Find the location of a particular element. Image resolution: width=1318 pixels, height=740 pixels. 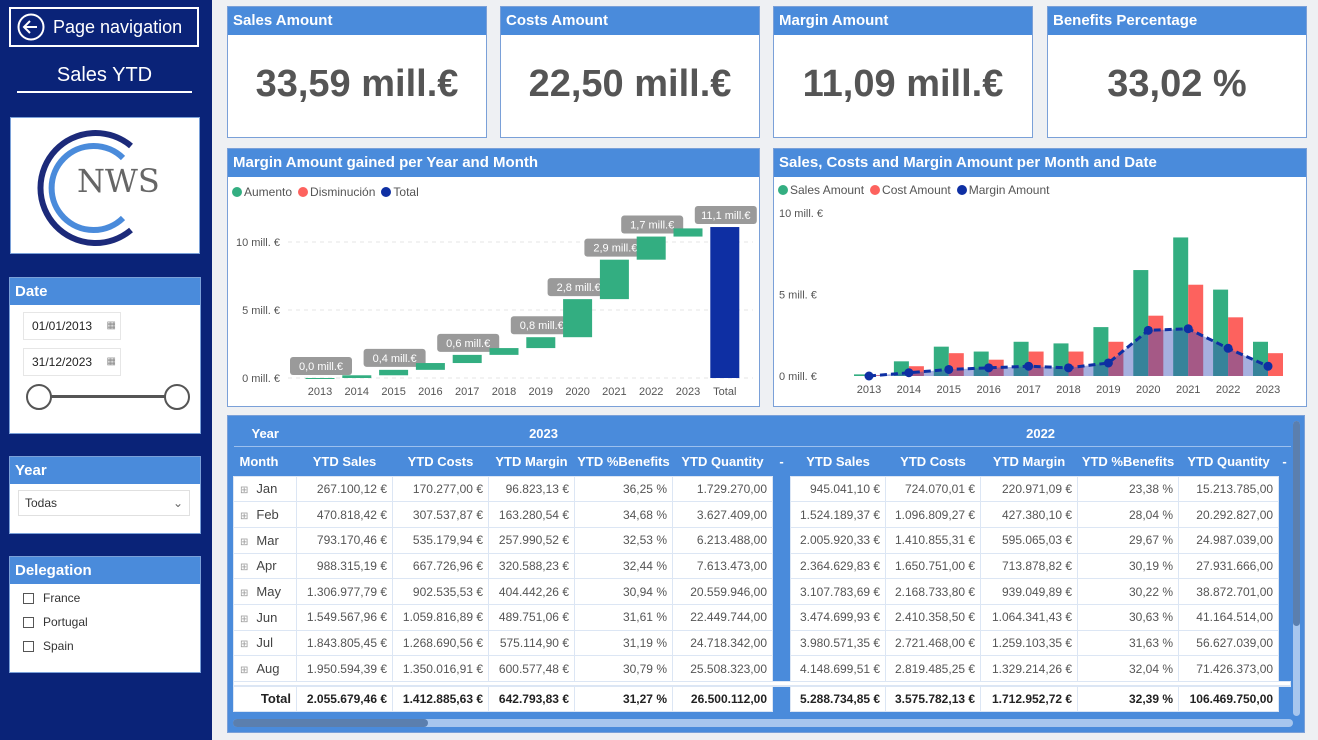

kpi-sales-amount: Sales Amount 33,59 mill.€ is located at coordinates (357, 72).